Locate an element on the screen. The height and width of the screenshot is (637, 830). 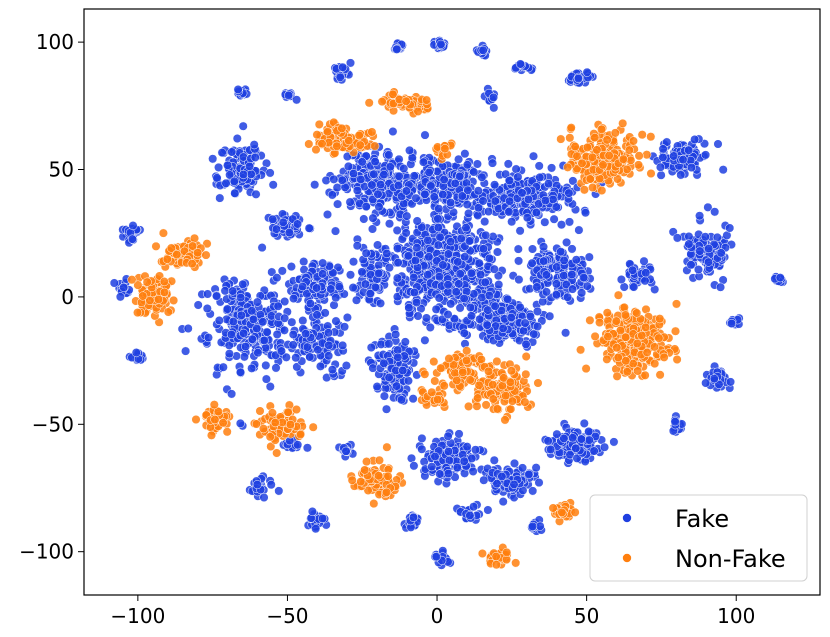
x-tick-label: −100 is located at coordinates (137, 616).